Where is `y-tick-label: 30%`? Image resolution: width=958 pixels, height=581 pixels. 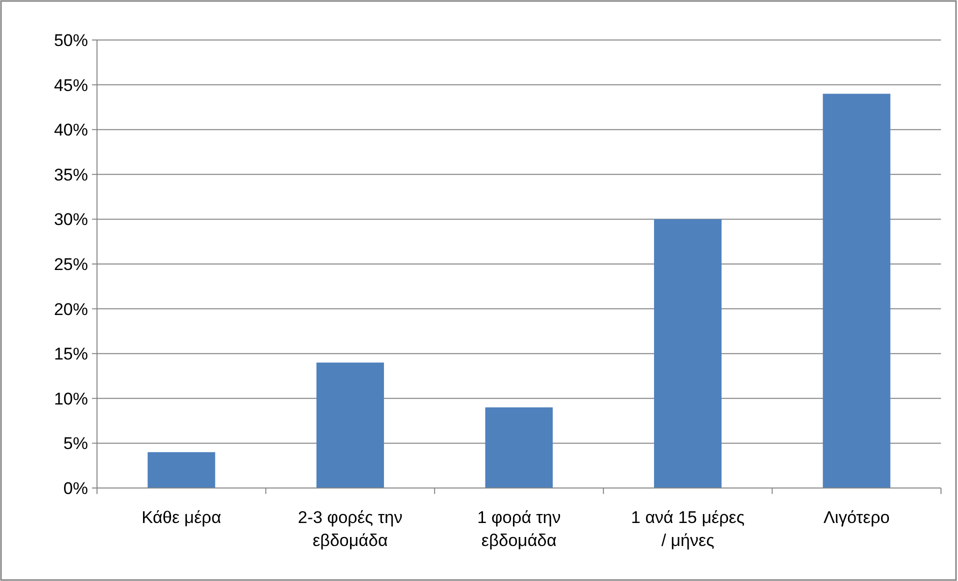 y-tick-label: 30% is located at coordinates (71, 220).